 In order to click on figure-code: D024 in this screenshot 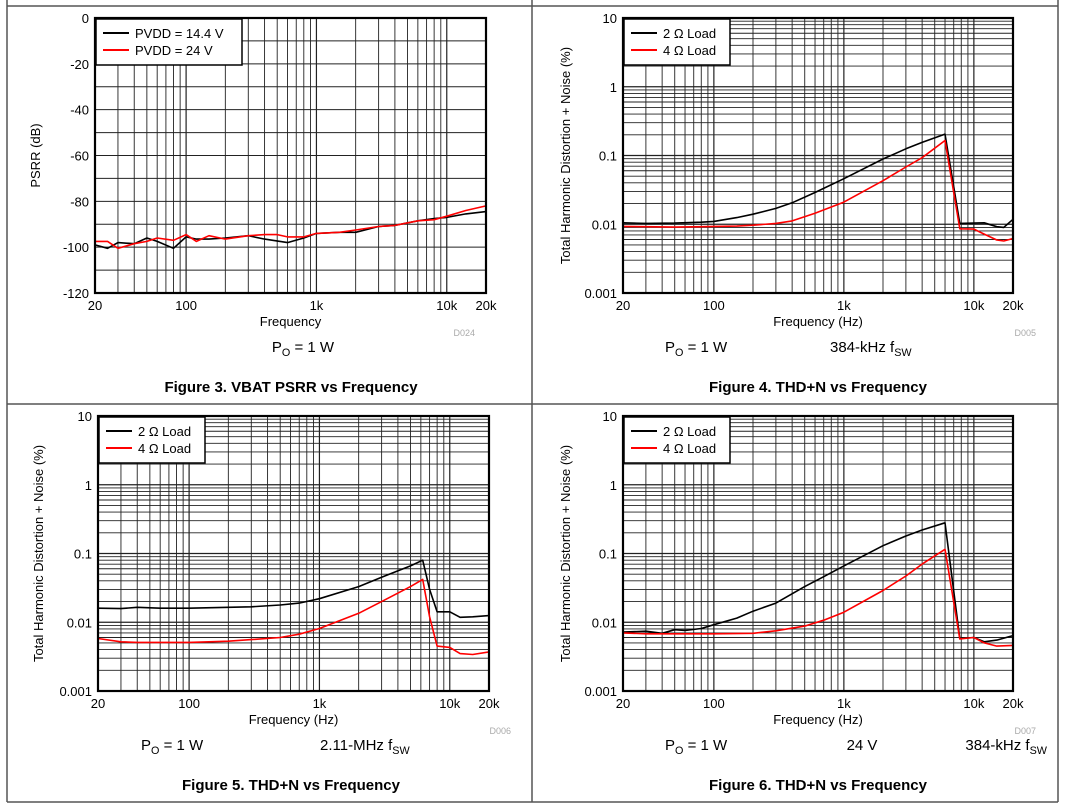, I will do `click(464, 333)`.